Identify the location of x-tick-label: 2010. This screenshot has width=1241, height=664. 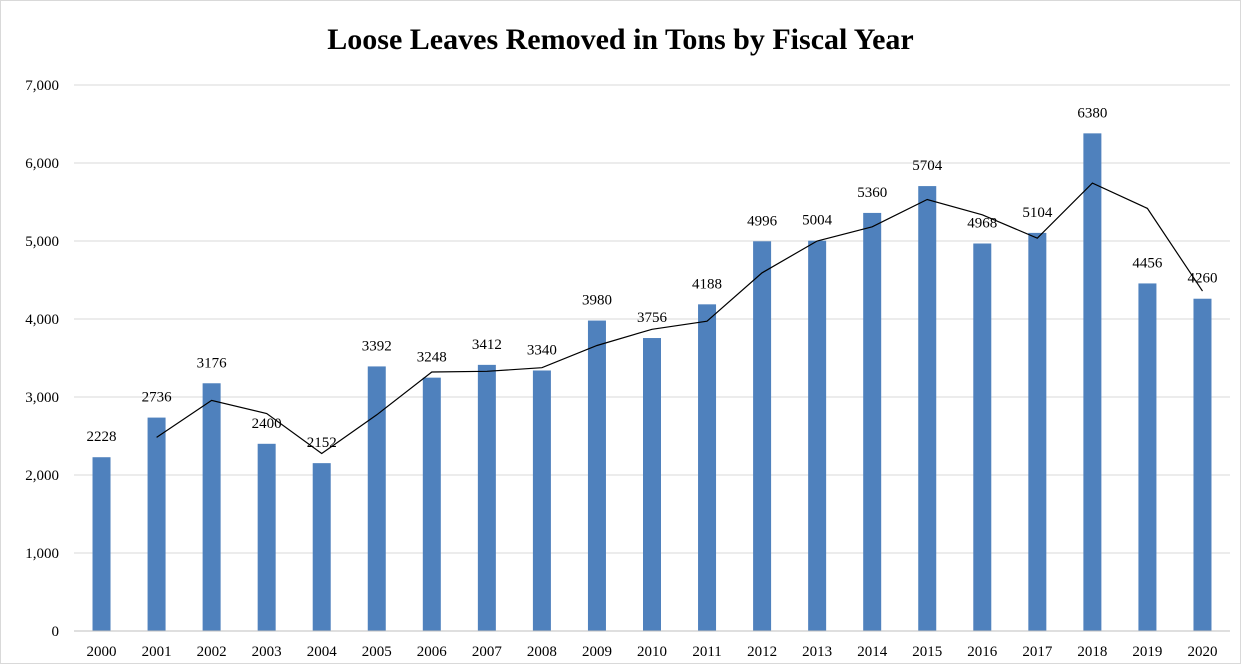
(652, 652).